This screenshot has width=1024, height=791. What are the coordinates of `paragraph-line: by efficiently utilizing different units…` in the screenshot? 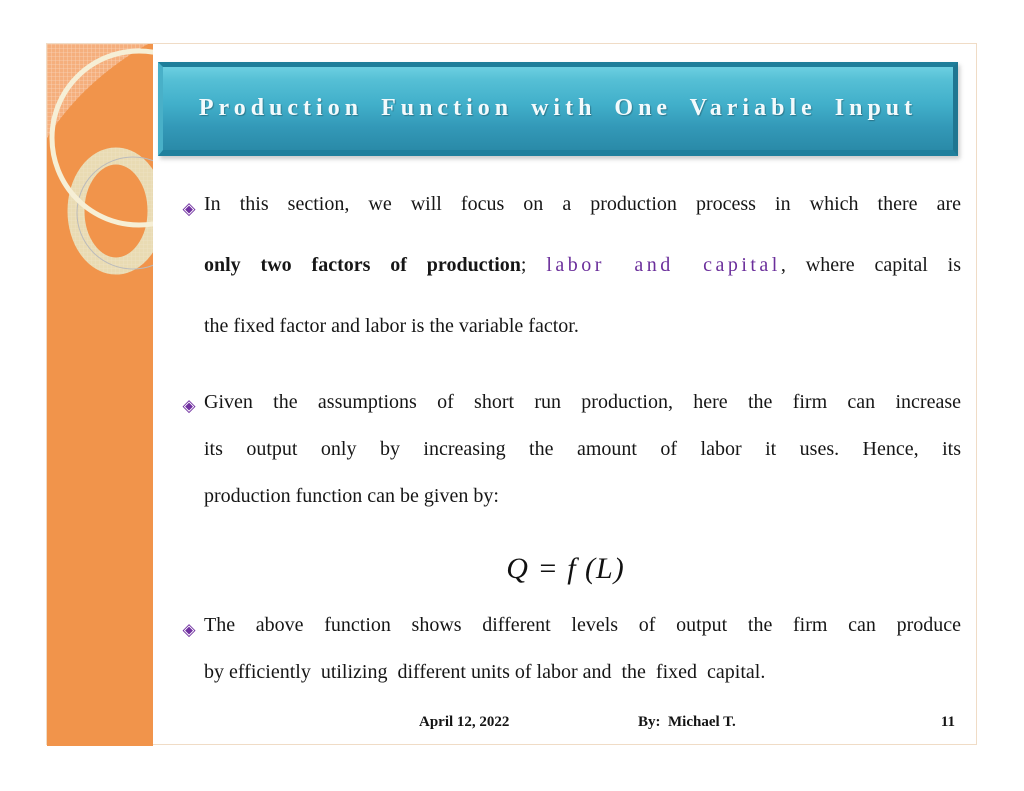 It's located at (485, 672).